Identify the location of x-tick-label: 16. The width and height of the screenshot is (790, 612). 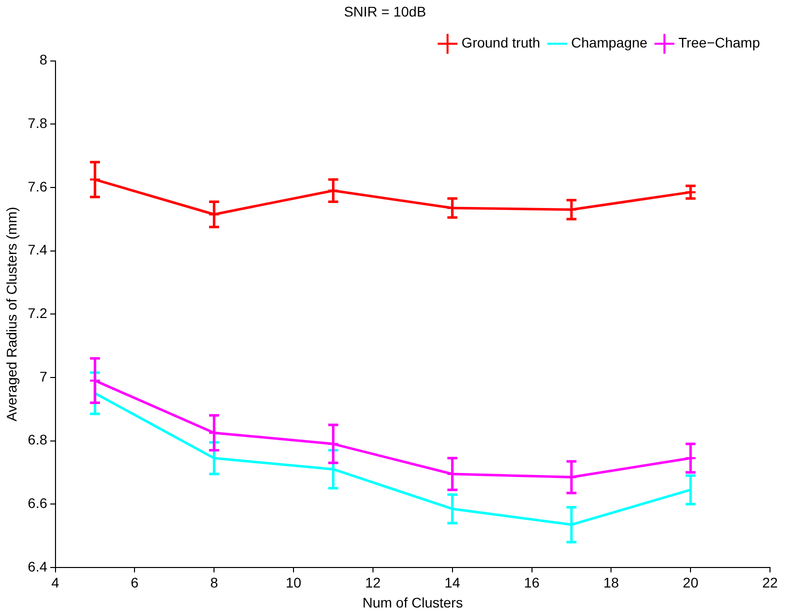
(532, 582).